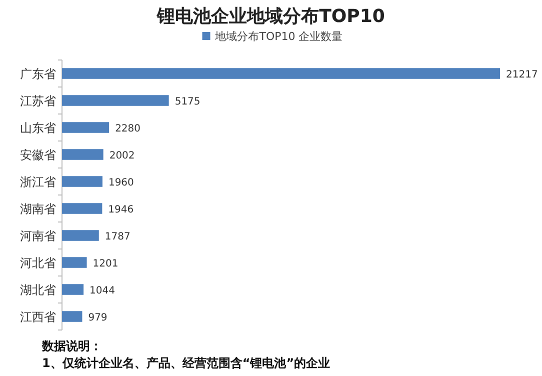  Describe the element at coordinates (98, 318) in the screenshot. I see `data-label: 979` at that location.